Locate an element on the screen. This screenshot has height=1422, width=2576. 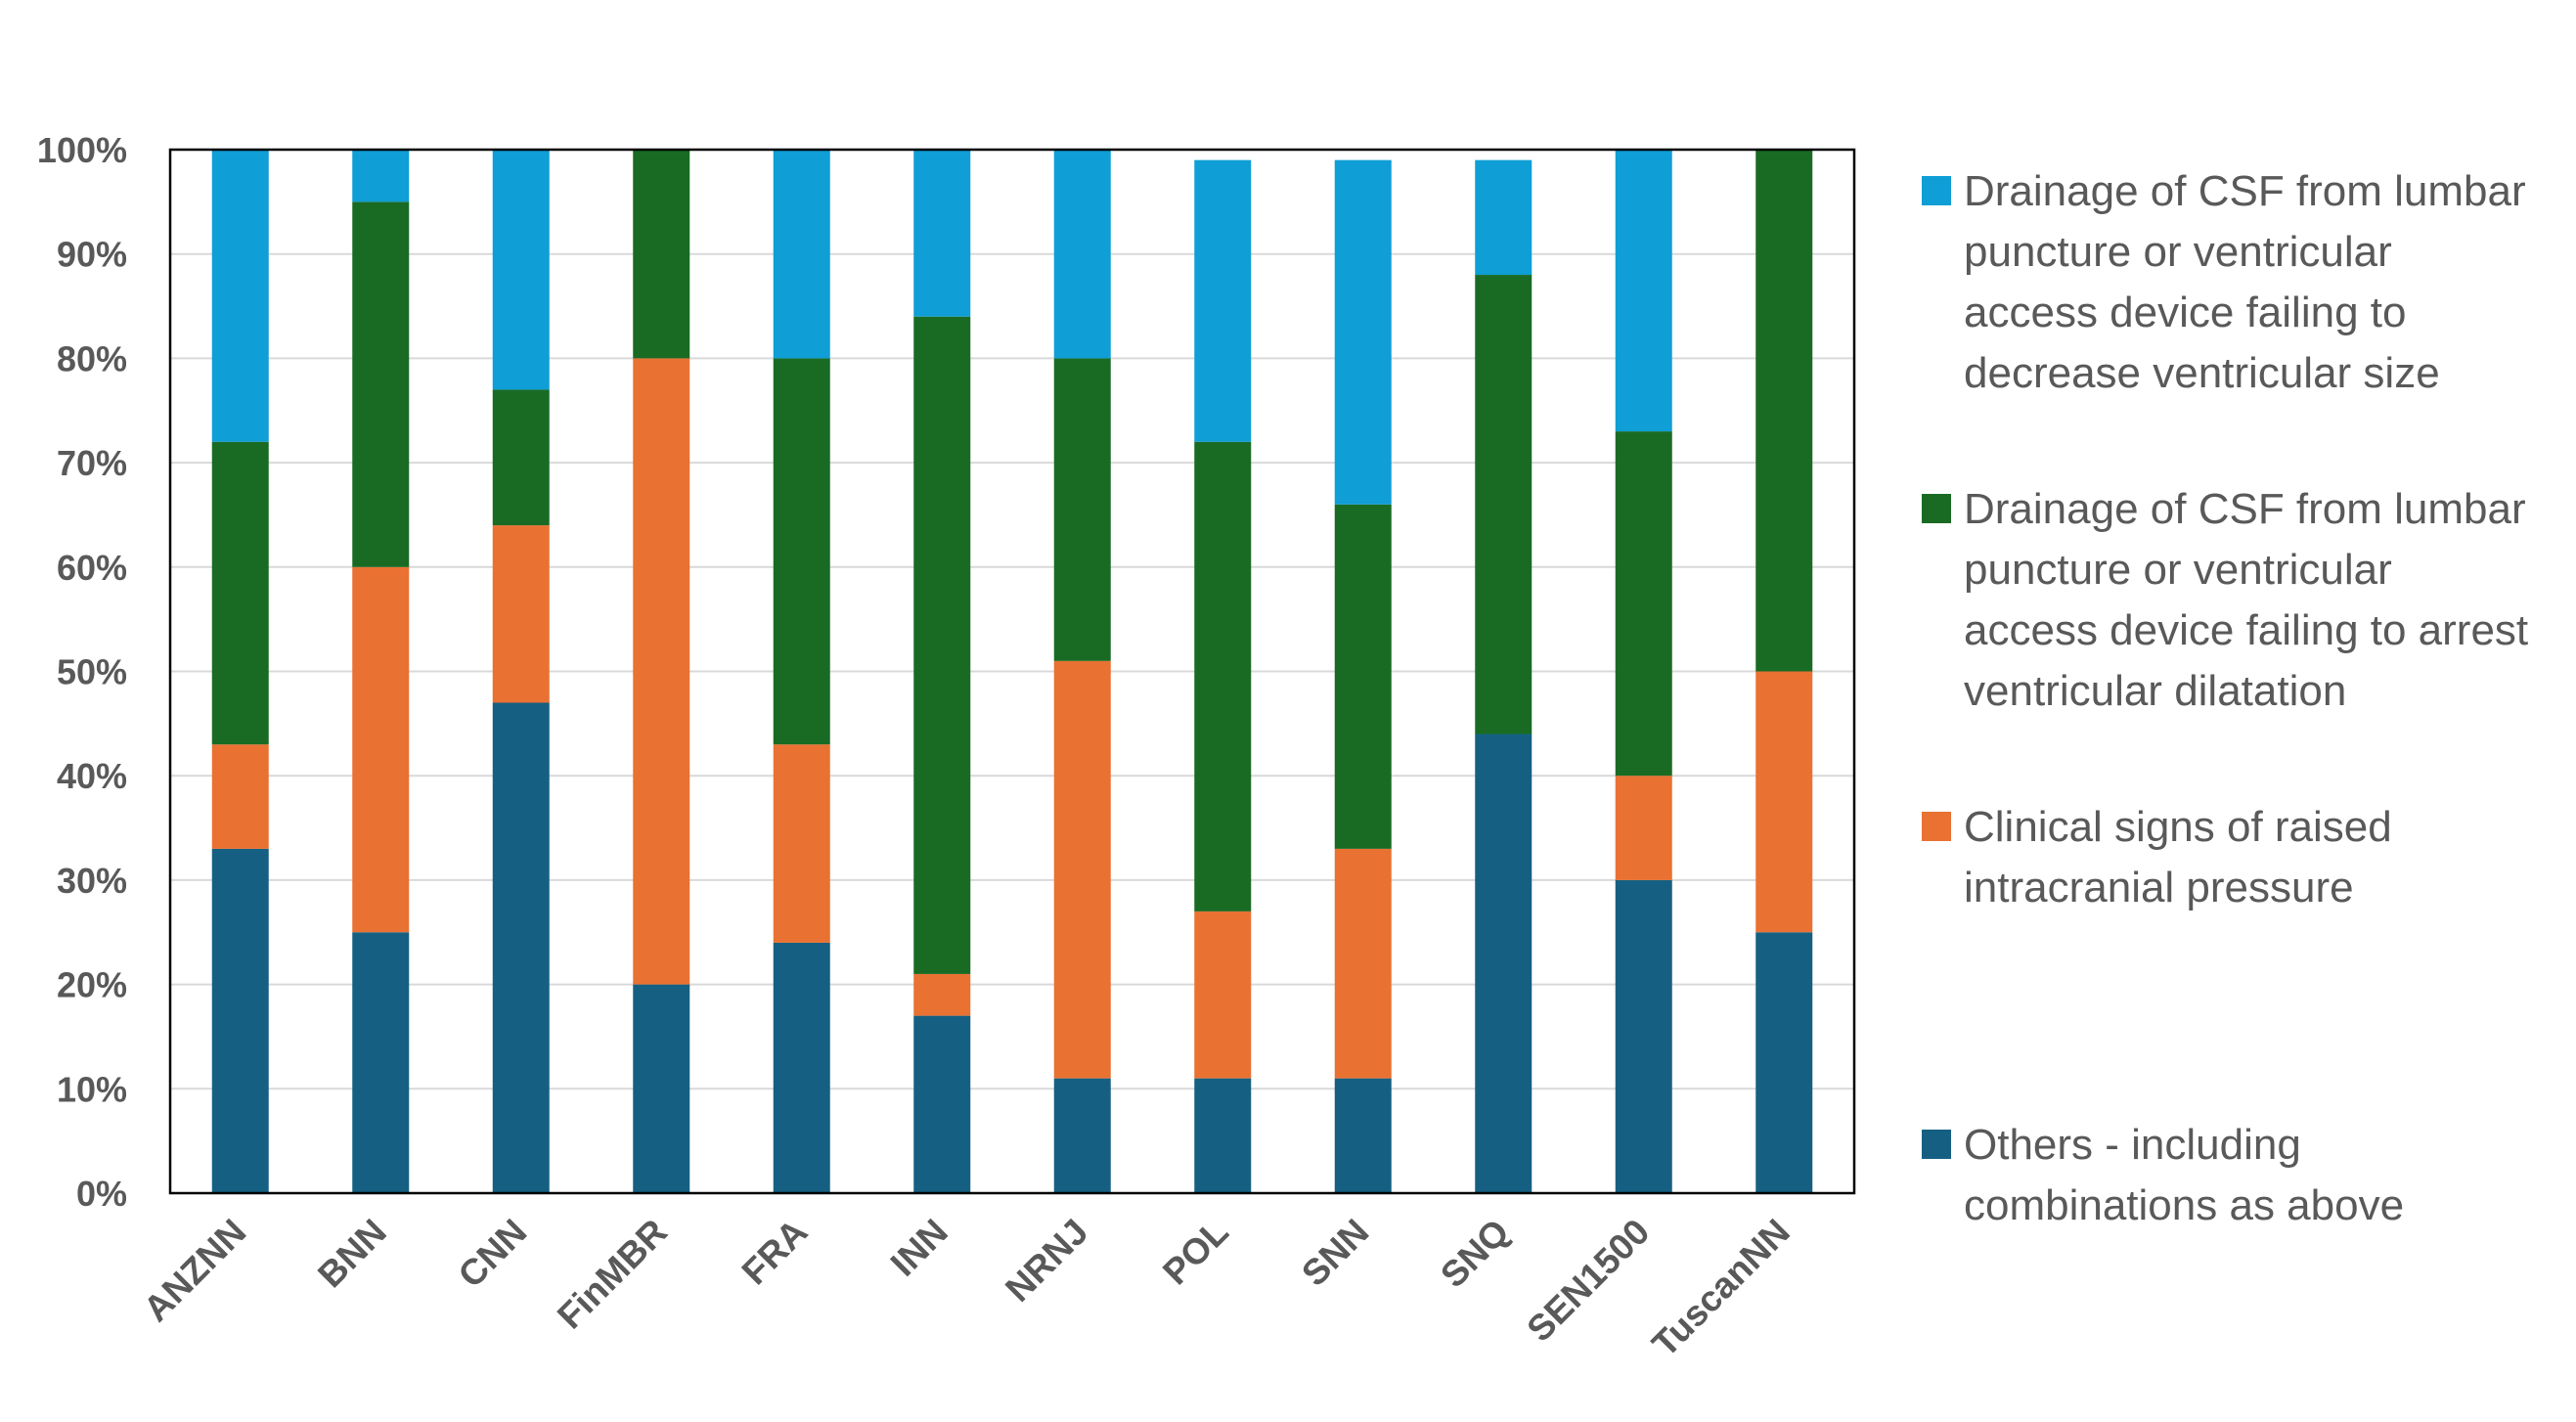
y-axis-tick-labels: 0% 10% 20% 30% 40% 50% 60% 70% 80% 90% 100% is located at coordinates (82, 672).